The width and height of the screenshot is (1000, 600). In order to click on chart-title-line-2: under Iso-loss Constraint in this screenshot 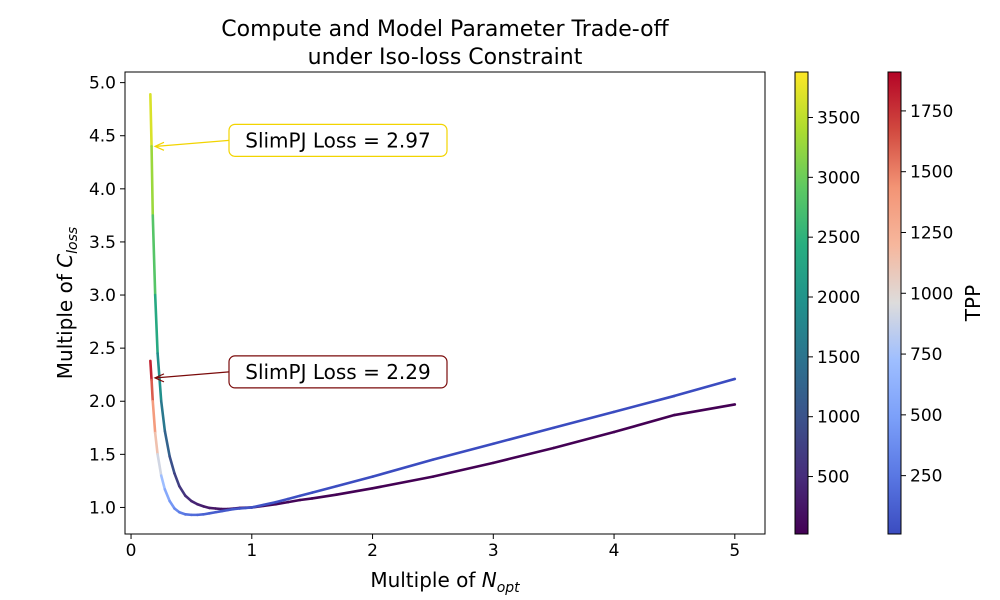, I will do `click(445, 57)`.